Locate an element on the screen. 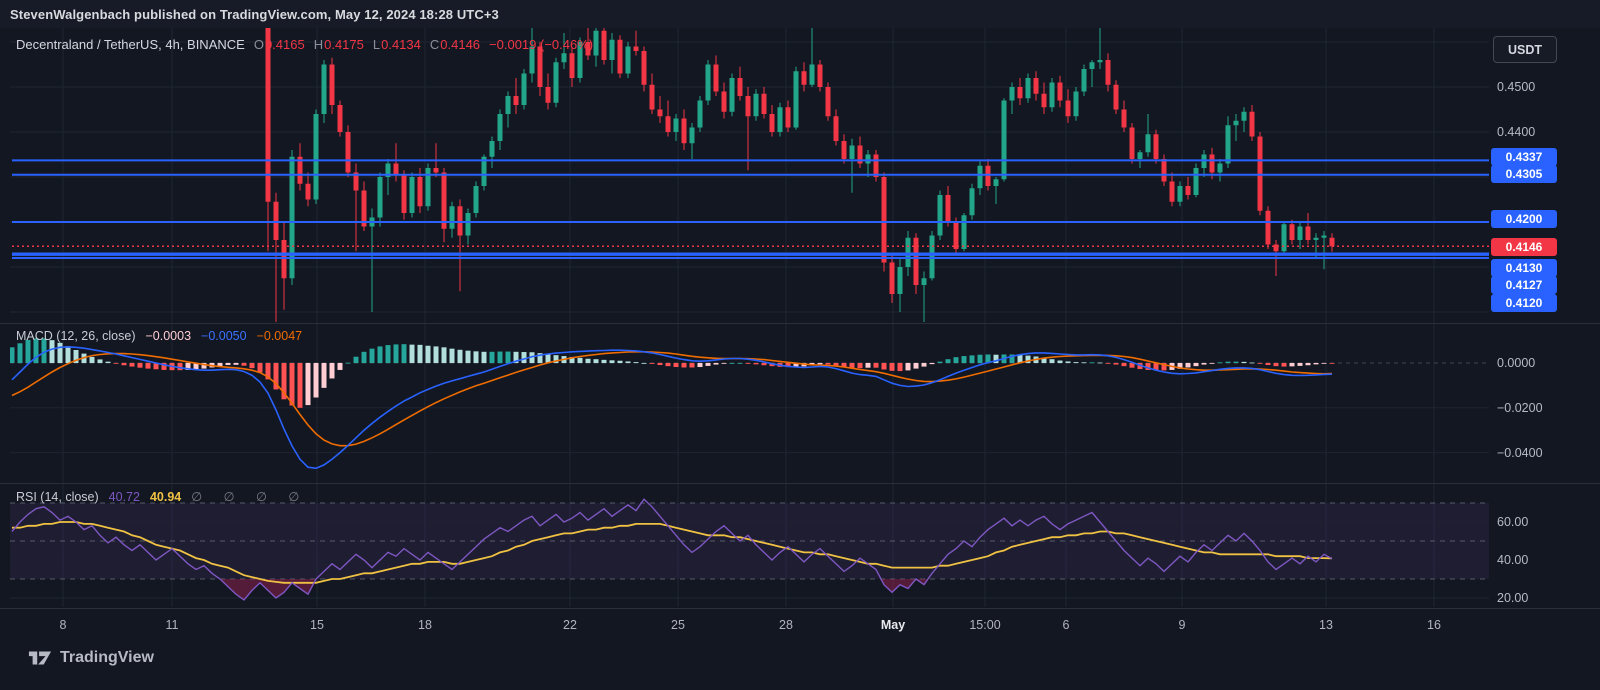 The image size is (1600, 690). price-level-badge: 0.4120 is located at coordinates (1524, 303).